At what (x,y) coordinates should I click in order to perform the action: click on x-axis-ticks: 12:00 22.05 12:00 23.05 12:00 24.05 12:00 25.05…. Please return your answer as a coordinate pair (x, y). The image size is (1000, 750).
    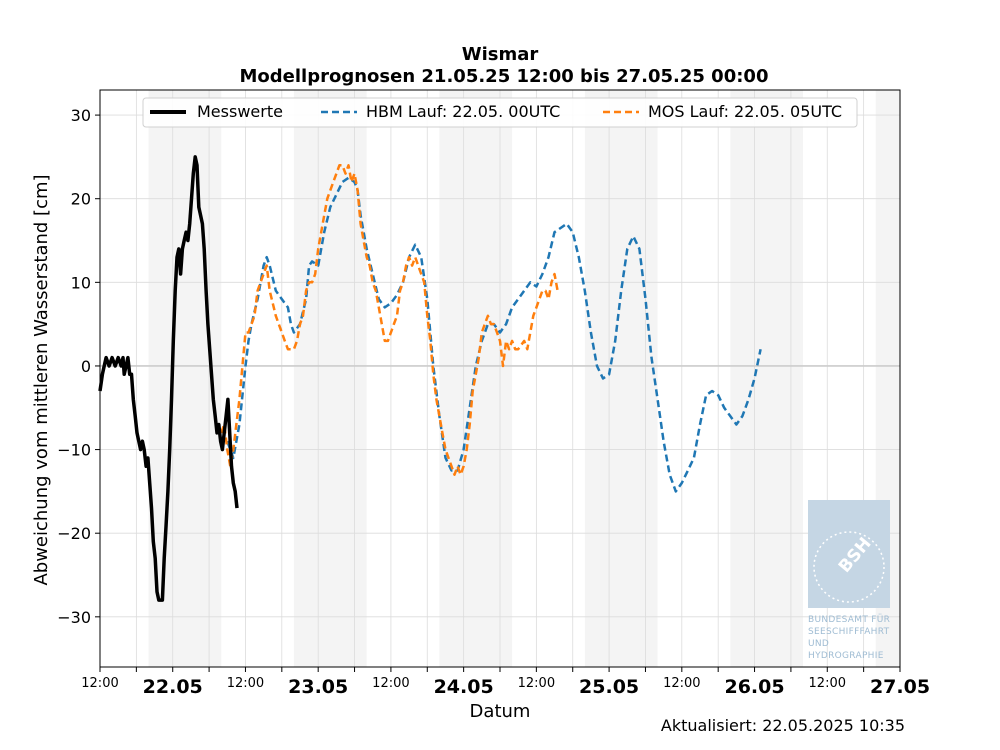
    Looking at the image, I should click on (505, 682).